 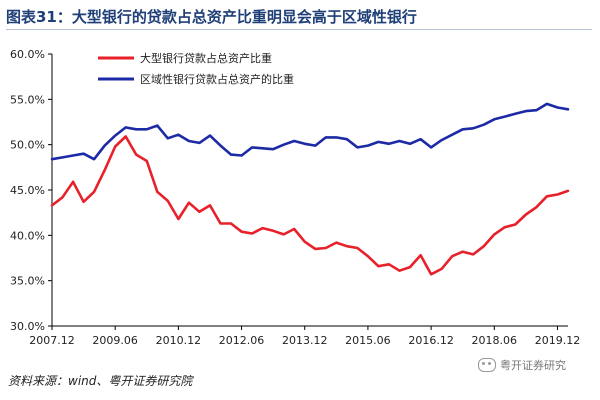 I want to click on y-tick-label: 45.0%, so click(x=27, y=190).